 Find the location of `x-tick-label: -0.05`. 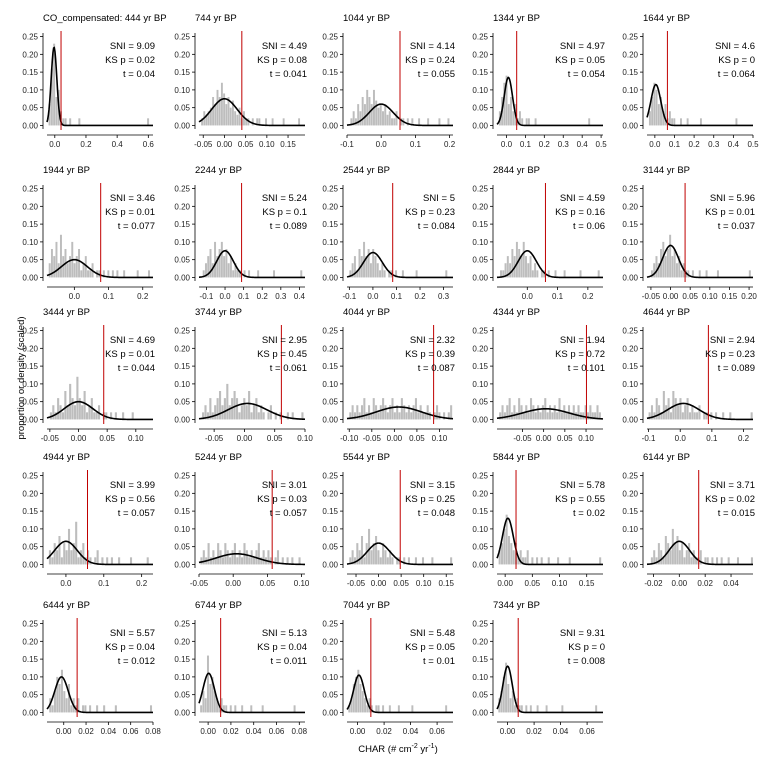

x-tick-label: -0.05 is located at coordinates (50, 438).